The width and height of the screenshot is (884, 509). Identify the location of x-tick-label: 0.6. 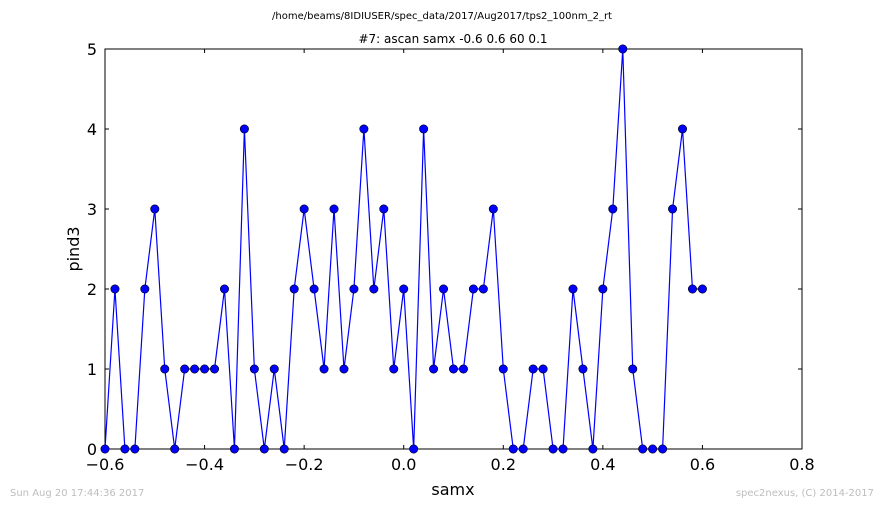
(702, 464).